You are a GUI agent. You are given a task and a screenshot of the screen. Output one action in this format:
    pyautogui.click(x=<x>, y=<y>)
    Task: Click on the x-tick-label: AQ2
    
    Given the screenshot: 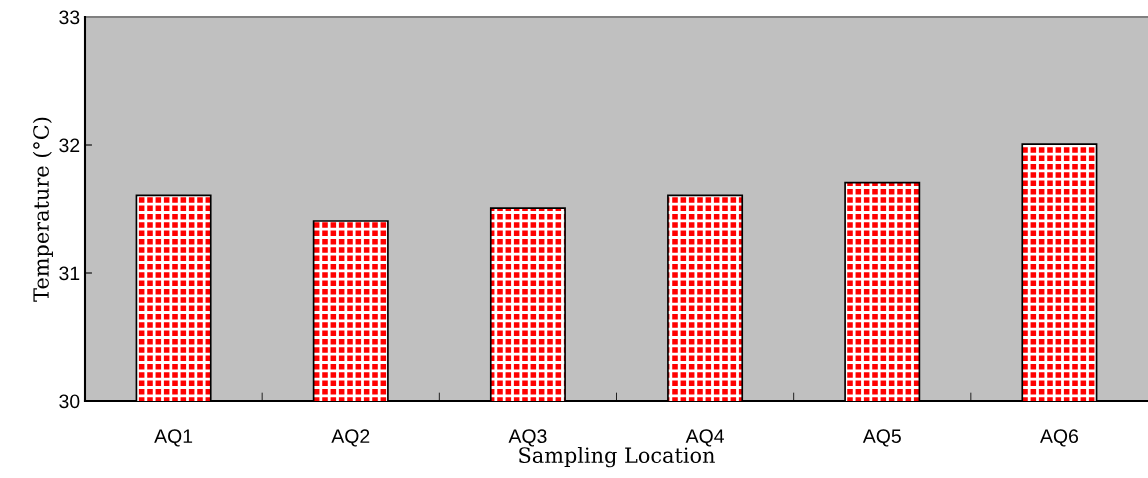 What is the action you would take?
    pyautogui.click(x=350, y=438)
    